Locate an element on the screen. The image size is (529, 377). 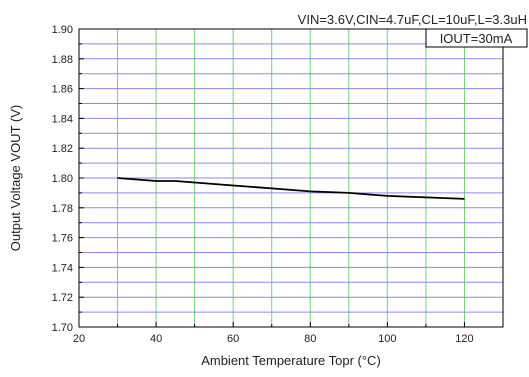
y-tick-label: 1.86 is located at coordinates (62, 90).